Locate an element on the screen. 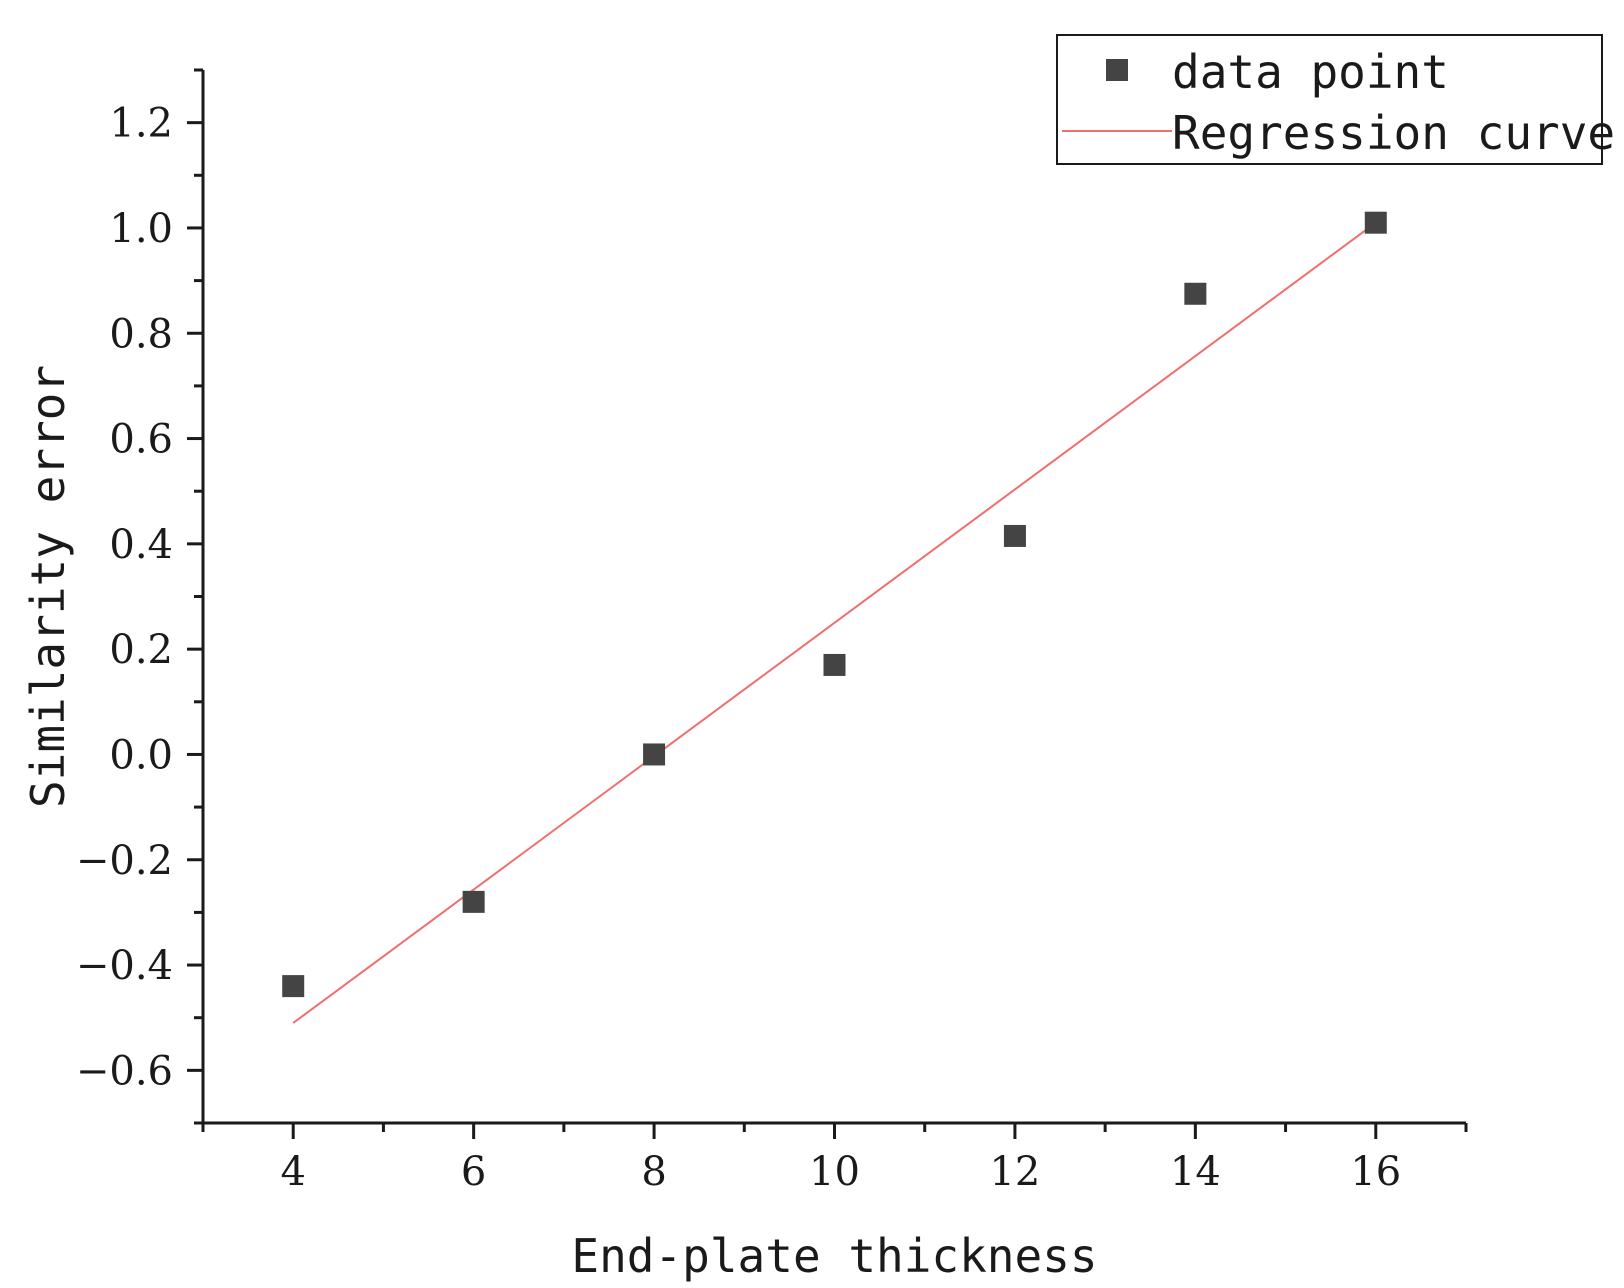 This screenshot has width=1624, height=1288. x-tick-label: 12 is located at coordinates (1014, 1172).